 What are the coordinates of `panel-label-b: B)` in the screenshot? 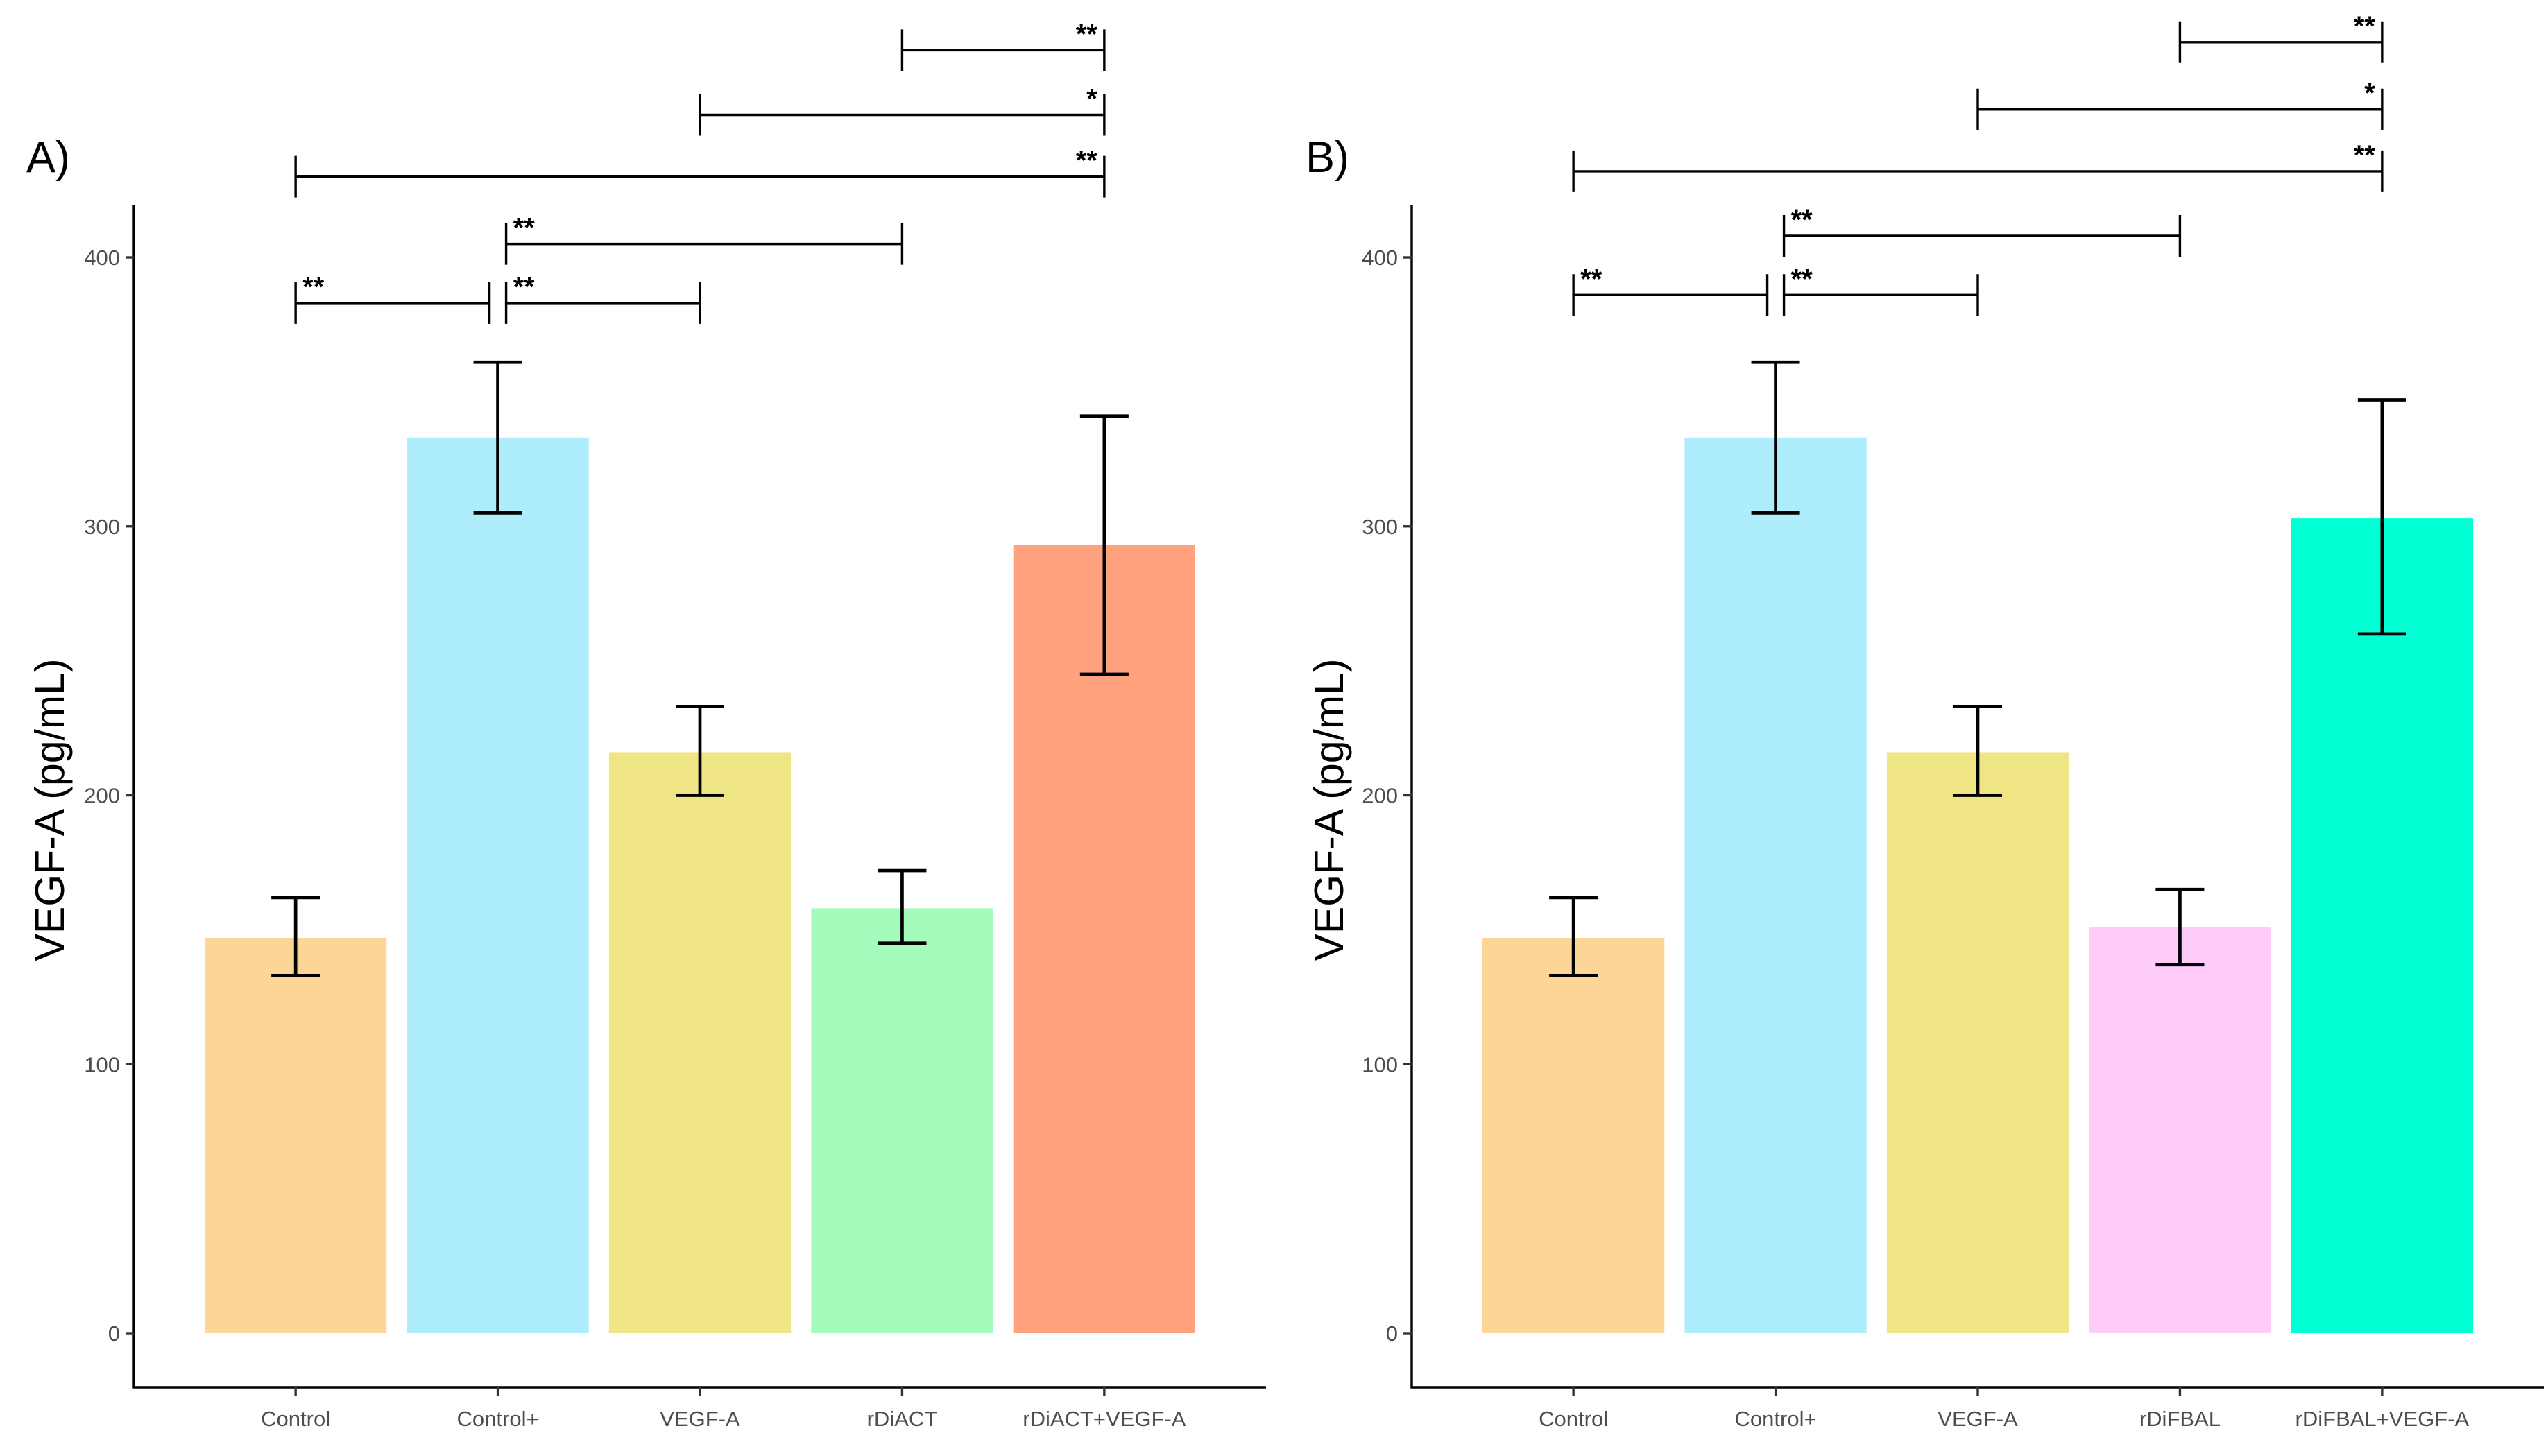 It's located at (1327, 157).